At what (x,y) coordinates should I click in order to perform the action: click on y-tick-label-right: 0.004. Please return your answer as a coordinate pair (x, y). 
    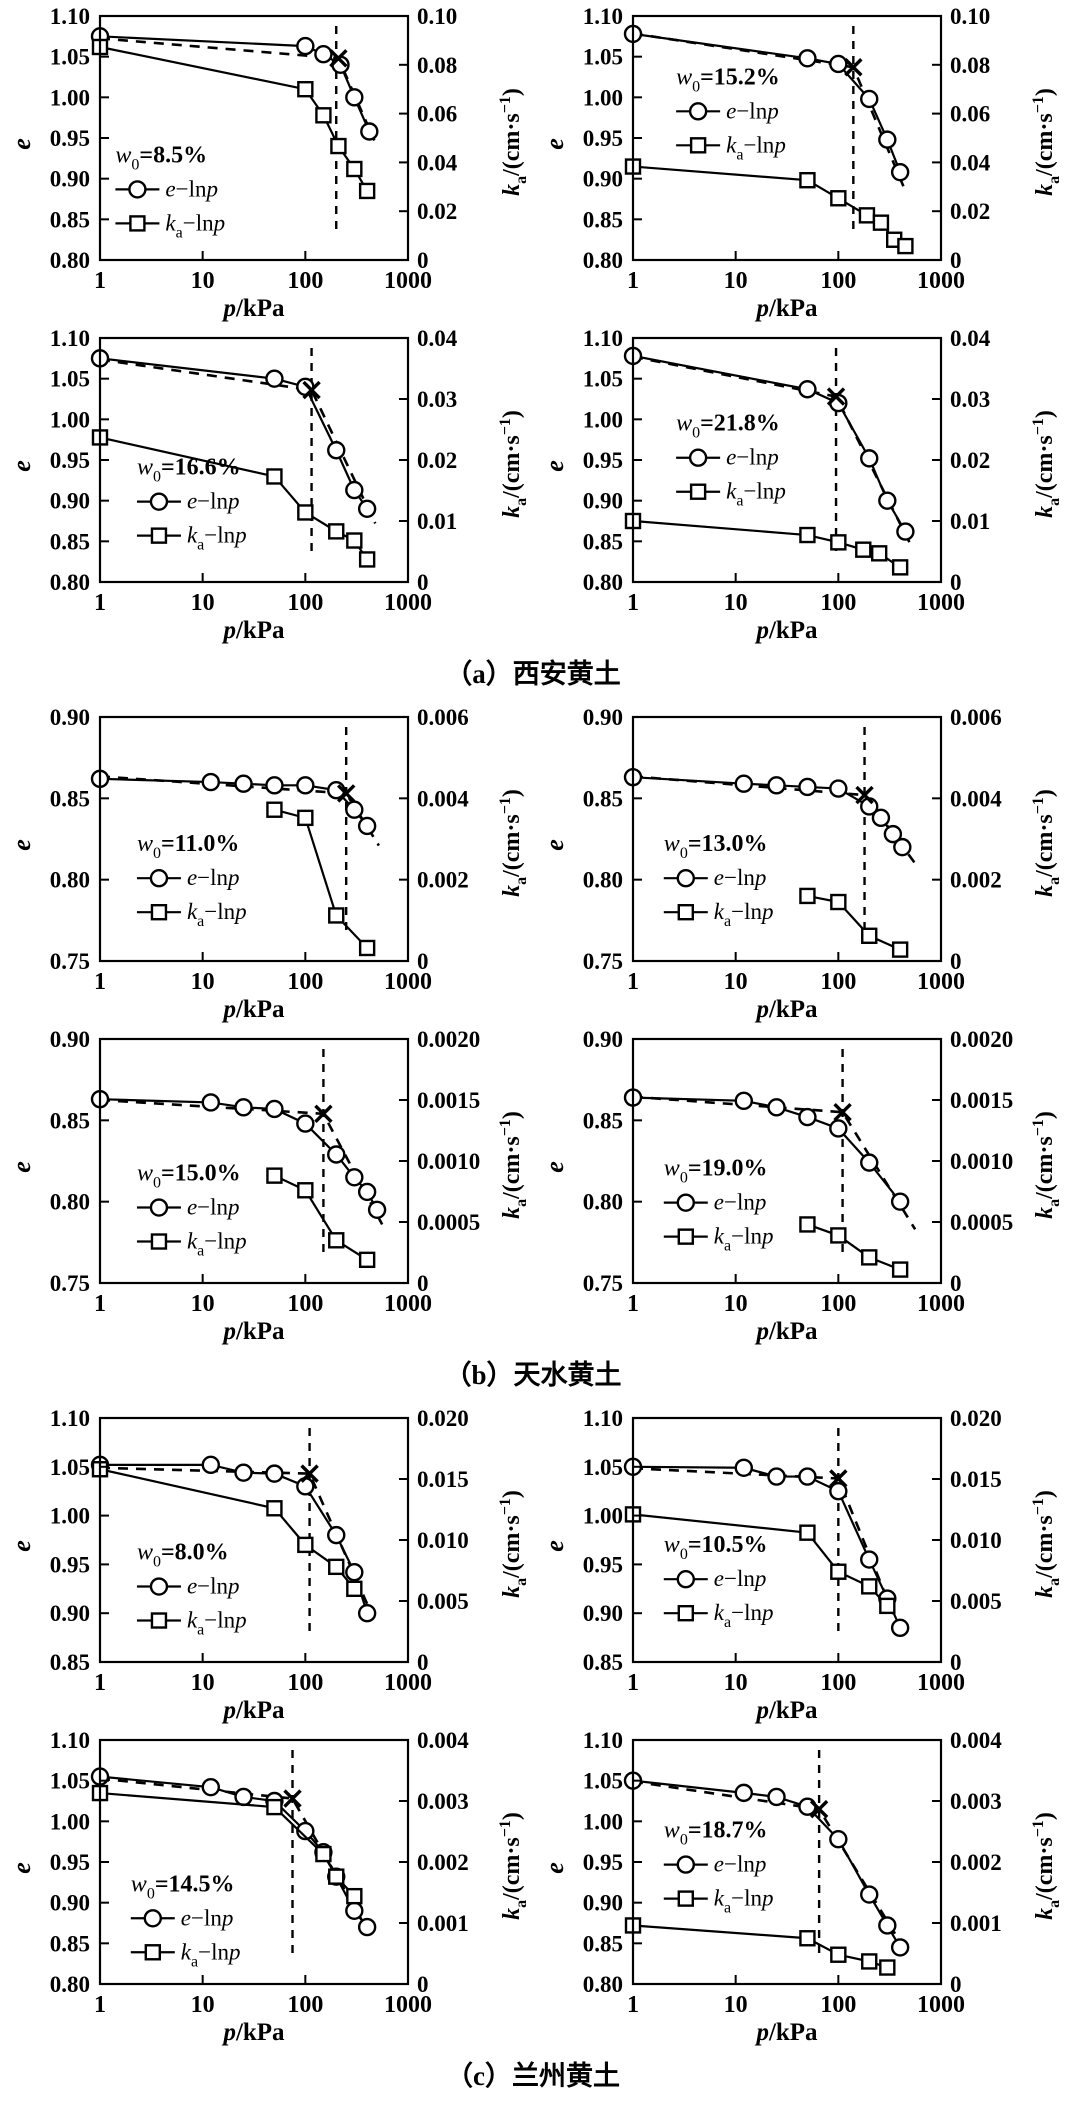
    Looking at the image, I should click on (443, 798).